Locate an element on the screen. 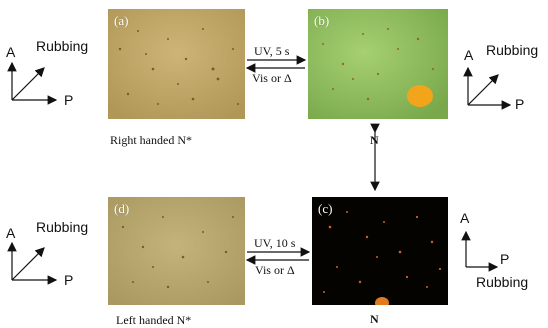  bottom-forward-label: UV, 10 s is located at coordinates (275, 243).